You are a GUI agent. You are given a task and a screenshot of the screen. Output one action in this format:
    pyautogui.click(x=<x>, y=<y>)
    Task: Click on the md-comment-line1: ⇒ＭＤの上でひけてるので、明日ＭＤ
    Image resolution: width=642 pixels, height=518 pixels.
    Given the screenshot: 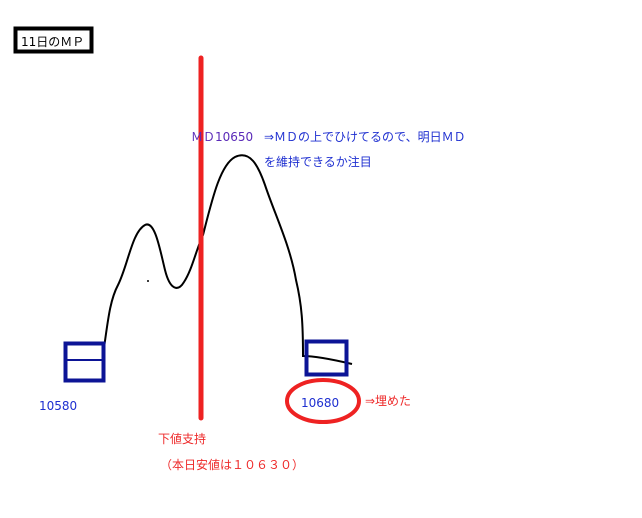 What is the action you would take?
    pyautogui.click(x=365, y=137)
    